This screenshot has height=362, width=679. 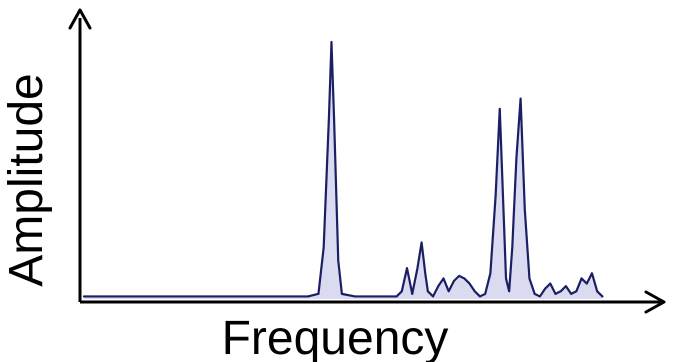 I want to click on y-axis-arrow, so click(x=80, y=19).